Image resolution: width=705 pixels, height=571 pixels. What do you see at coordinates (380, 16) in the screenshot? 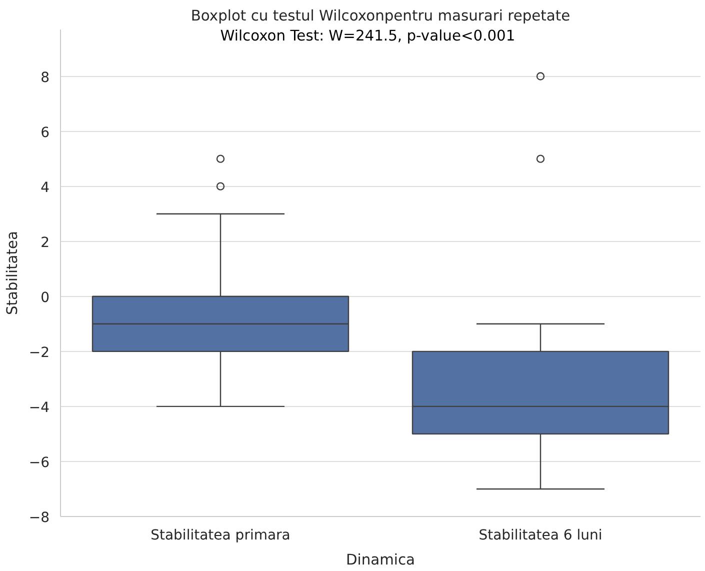
I see `chart-title: Boxplot cu testul Wilcoxonpentru masurari repetate` at bounding box center [380, 16].